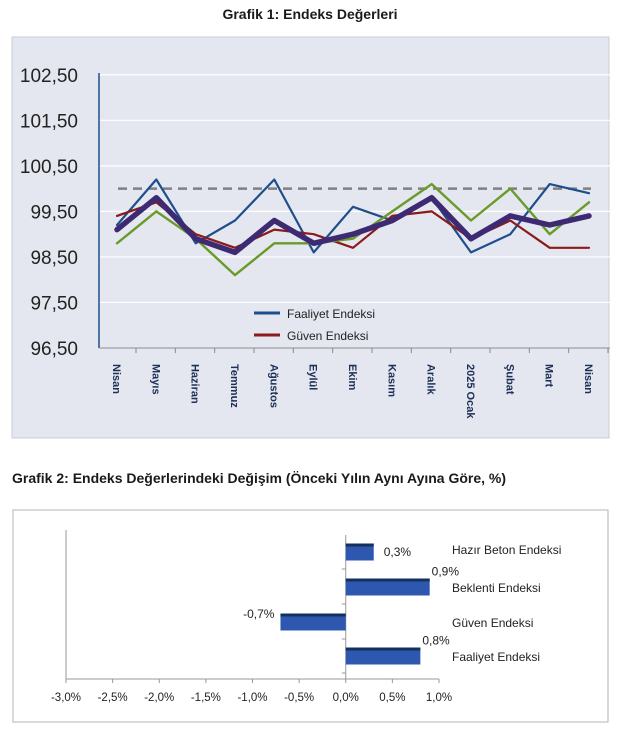 This screenshot has height=730, width=620. I want to click on chart2-xtick-label: -2,0%, so click(159, 698).